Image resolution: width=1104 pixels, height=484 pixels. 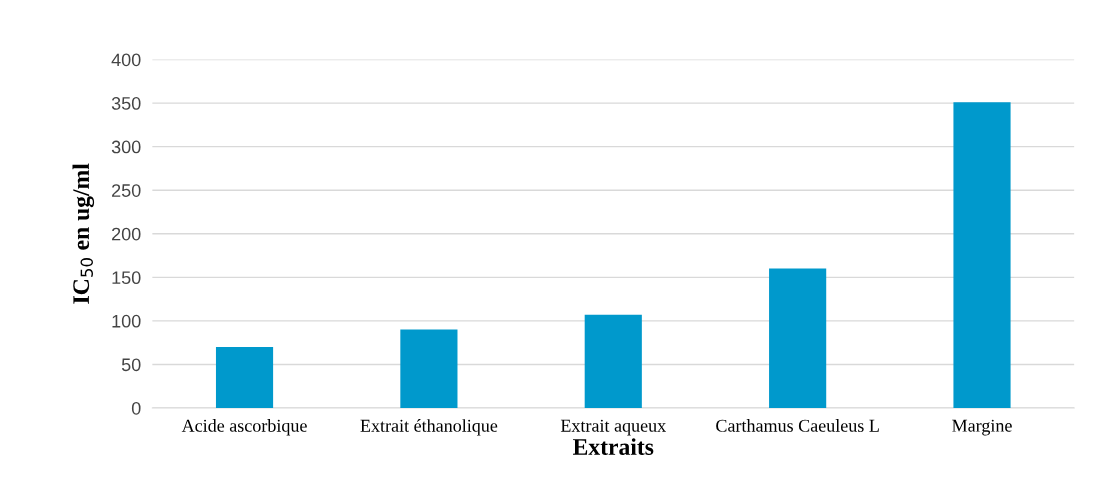 What do you see at coordinates (613, 446) in the screenshot?
I see `x-axis-title: Extraits` at bounding box center [613, 446].